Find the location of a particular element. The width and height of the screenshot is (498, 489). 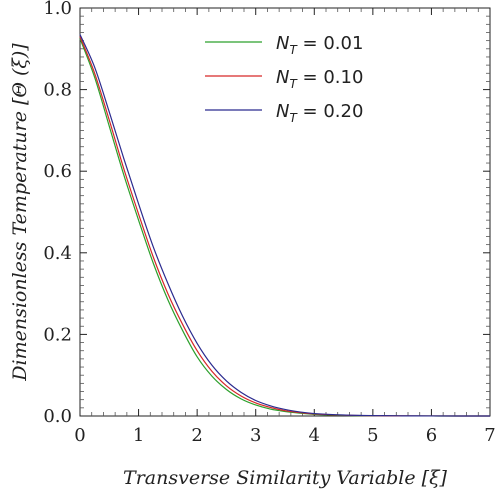

legend-label-2: NT = 0.10 is located at coordinates (319, 79).